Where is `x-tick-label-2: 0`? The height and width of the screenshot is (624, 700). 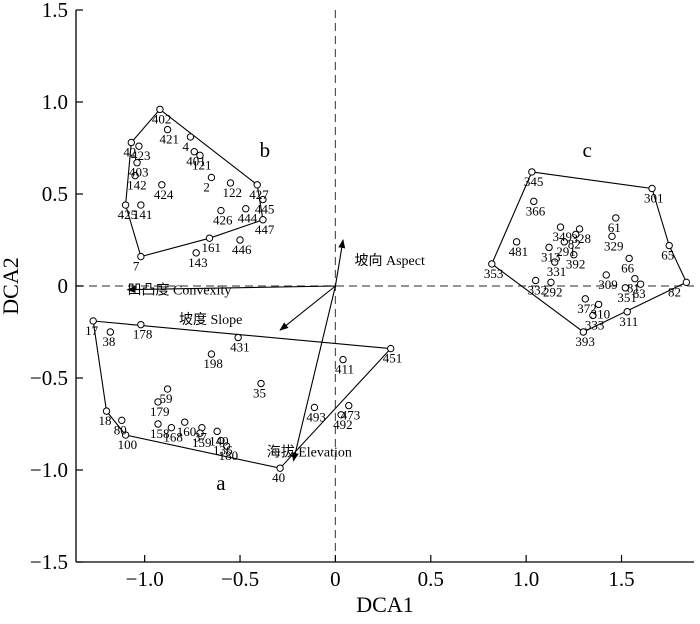
x-tick-label-2: 0 is located at coordinates (335, 579).